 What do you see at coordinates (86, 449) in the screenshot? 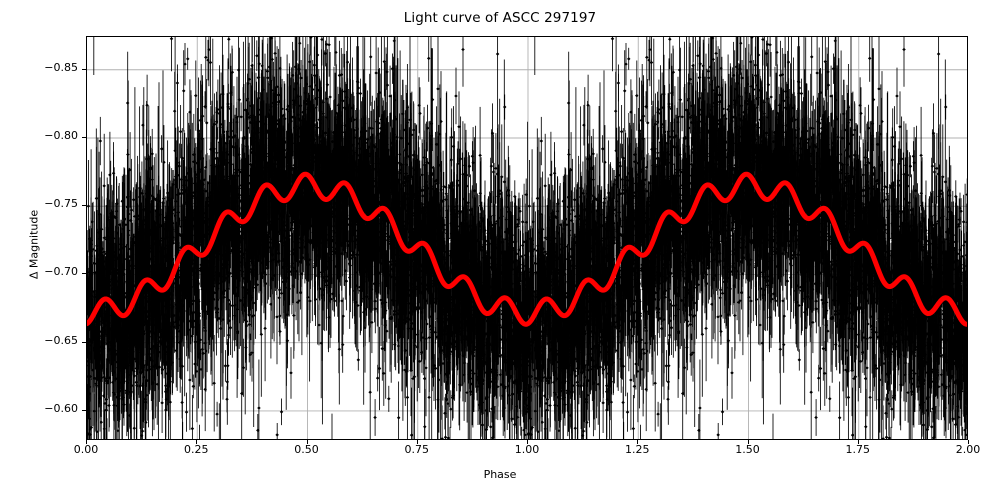
I see `x-tick-label: 0.00` at bounding box center [86, 449].